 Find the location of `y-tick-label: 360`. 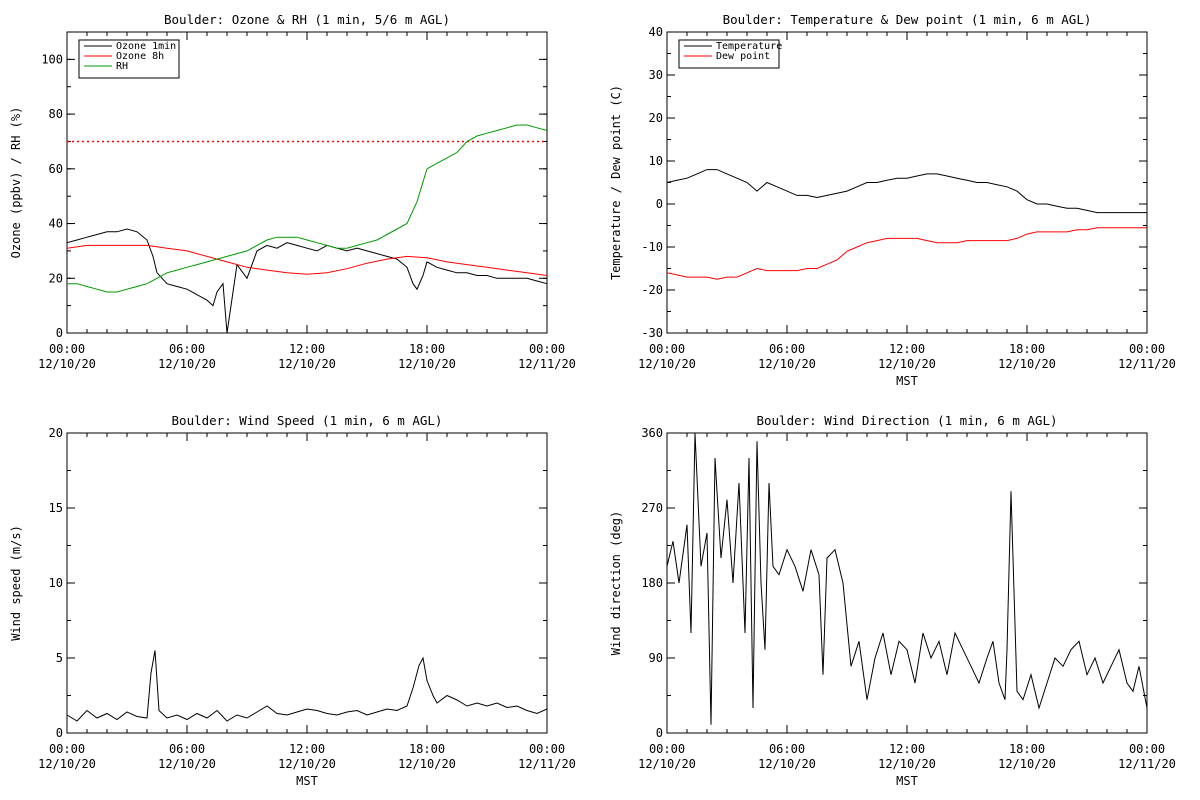

y-tick-label: 360 is located at coordinates (652, 433).